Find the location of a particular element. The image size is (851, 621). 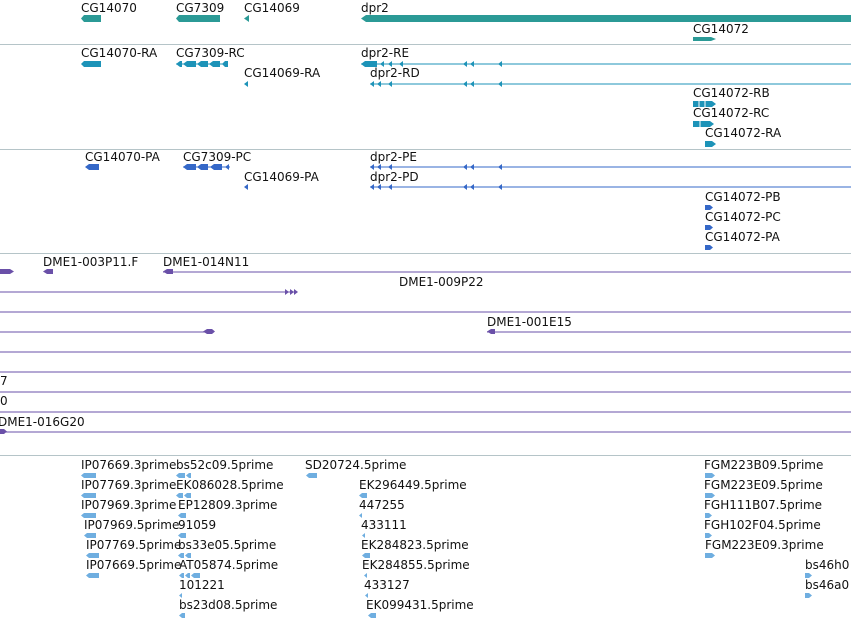

clone-glyph-row4-left is located at coordinates (107, 331).